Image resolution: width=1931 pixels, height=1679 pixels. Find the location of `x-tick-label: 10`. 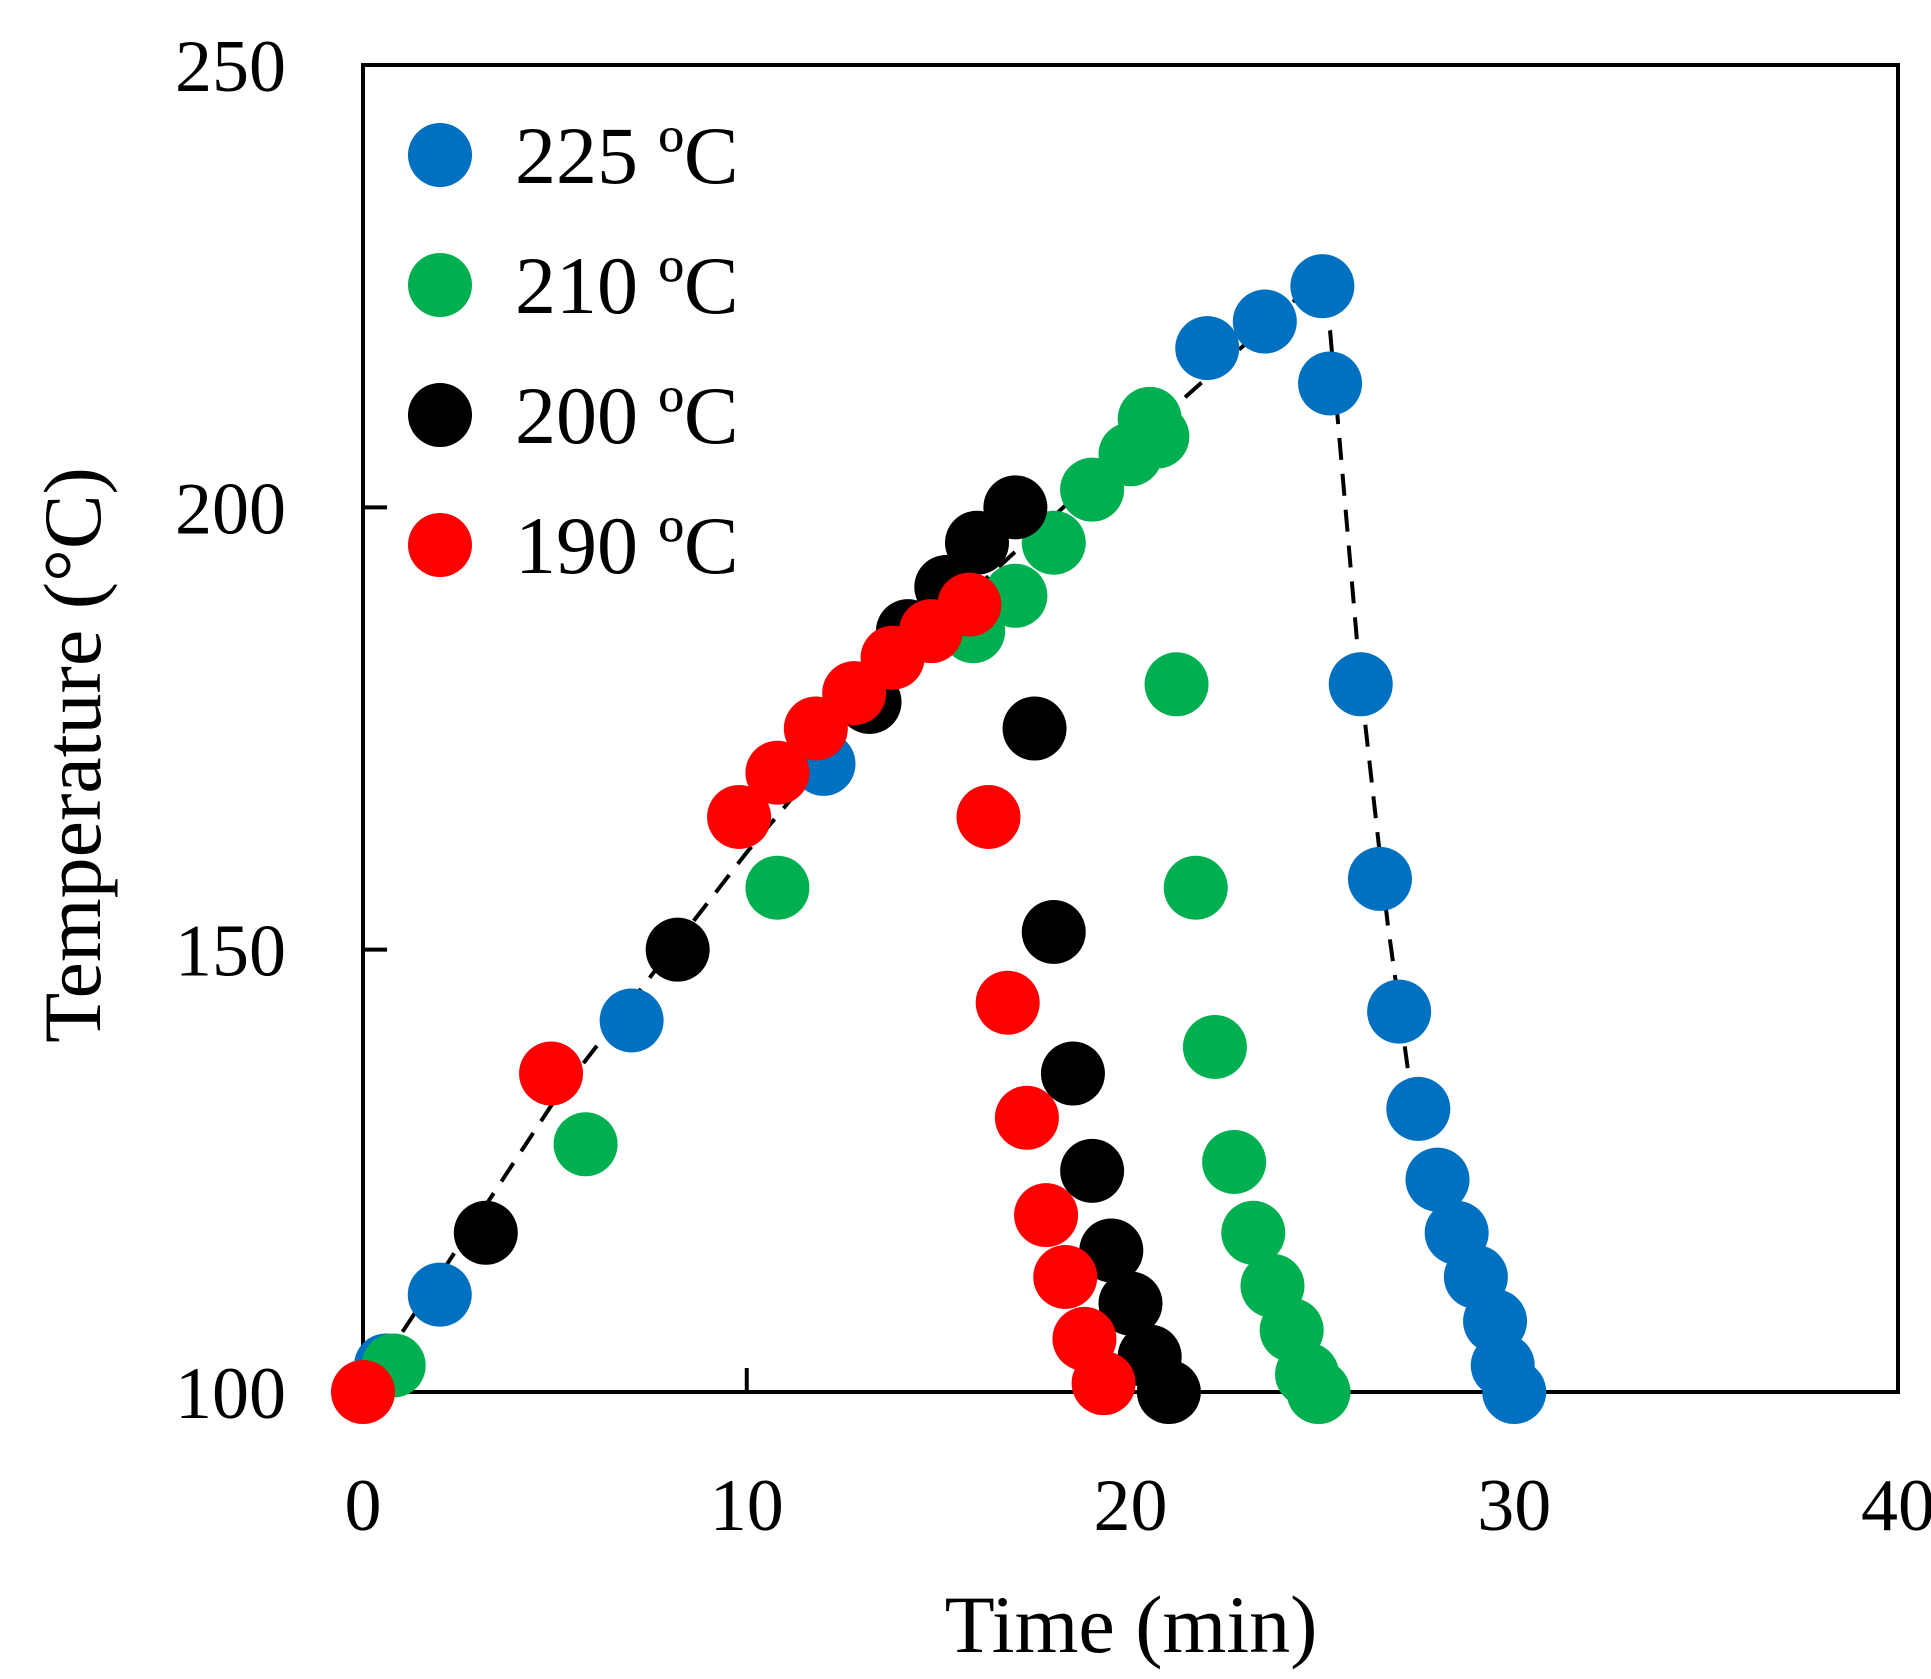

x-tick-label: 10 is located at coordinates (747, 1506).